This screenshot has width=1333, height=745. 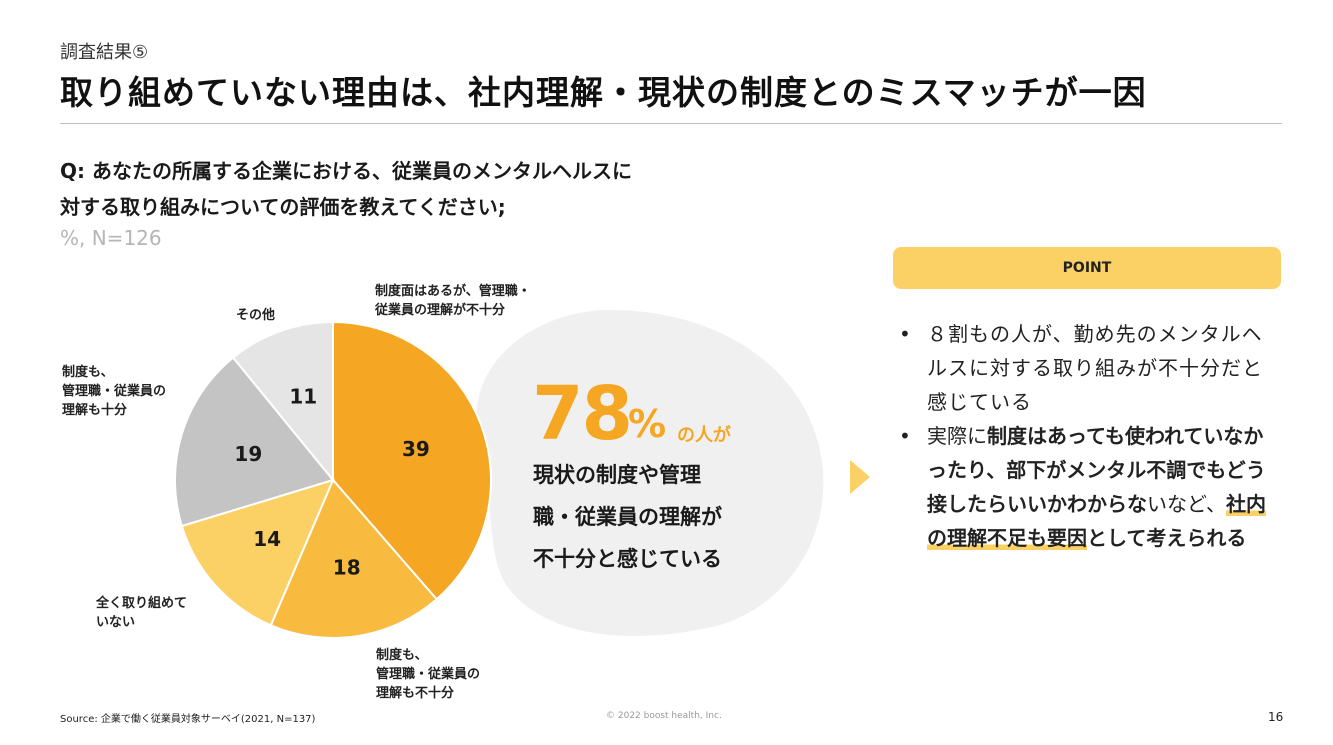 I want to click on copyright: © 2022 boost health, Inc., so click(x=664, y=716).